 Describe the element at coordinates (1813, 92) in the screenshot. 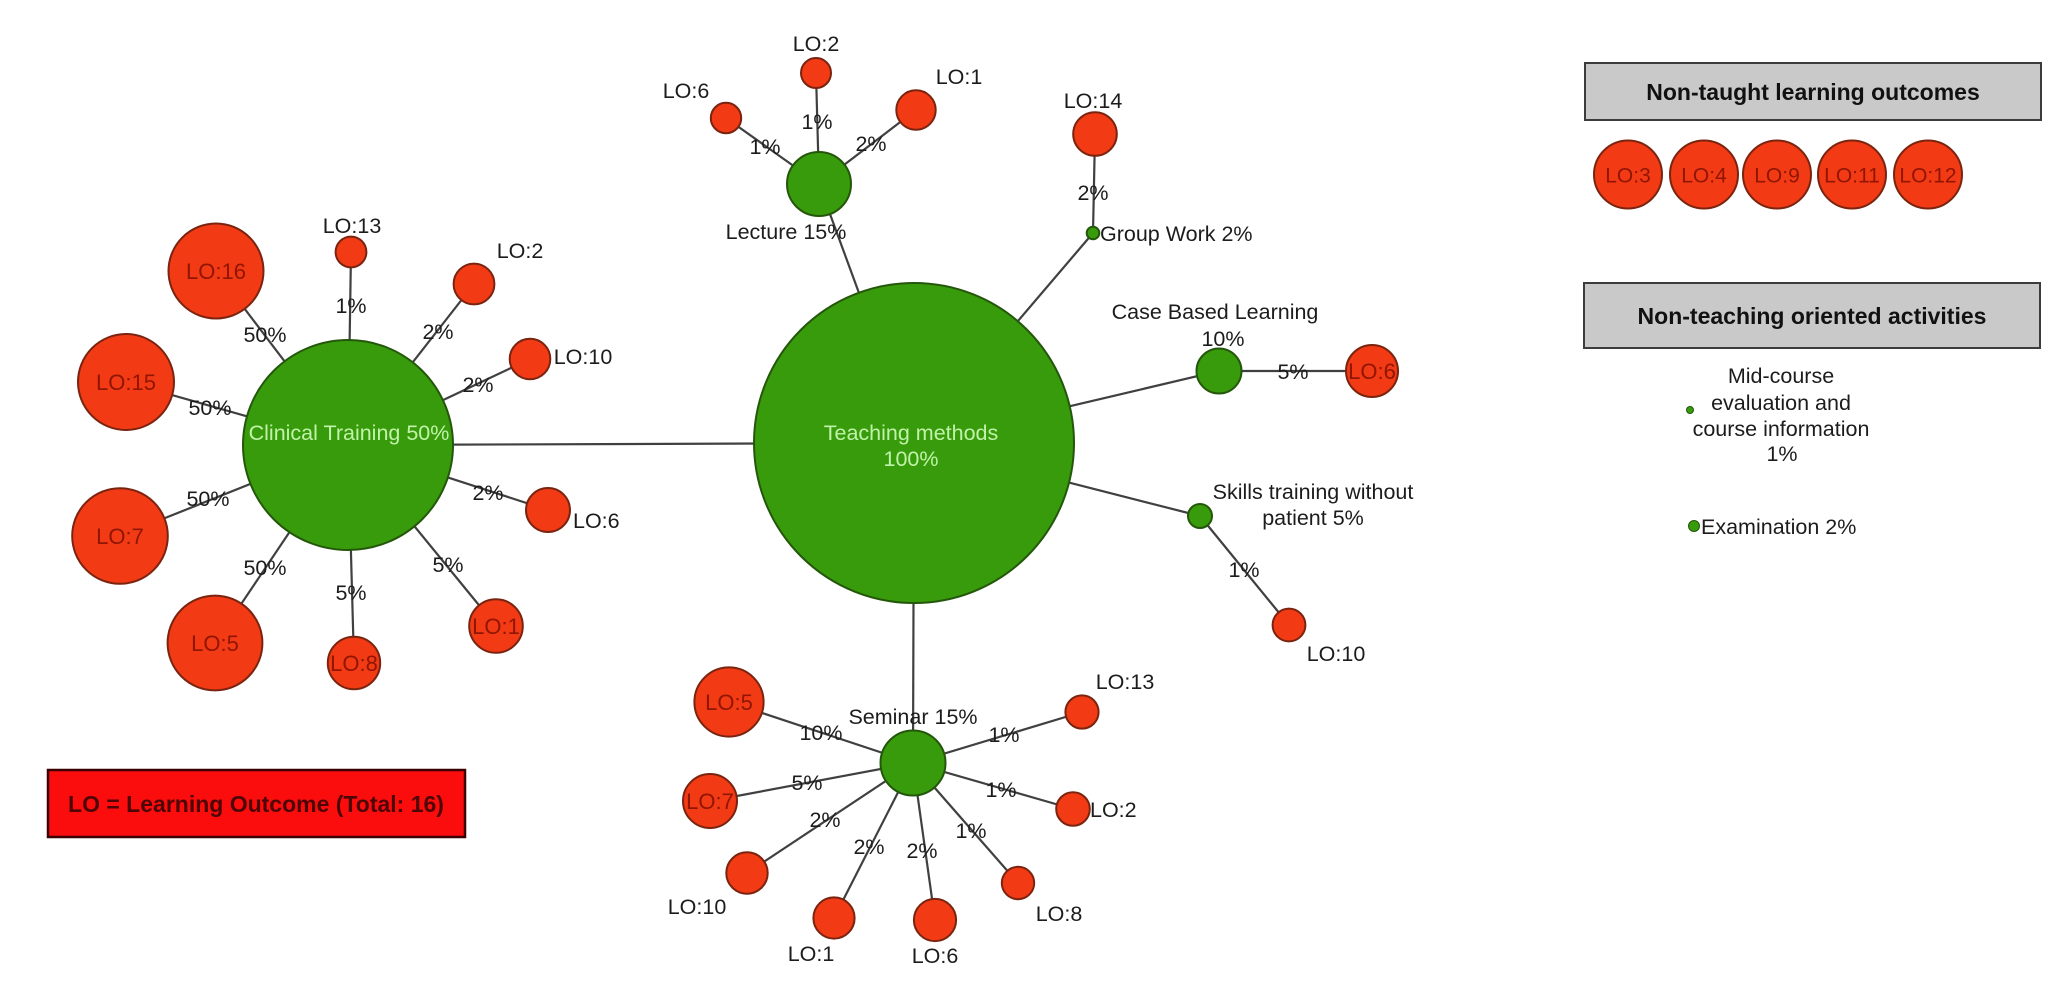

I see `svg-text: Non-taught learning outcomes` at that location.